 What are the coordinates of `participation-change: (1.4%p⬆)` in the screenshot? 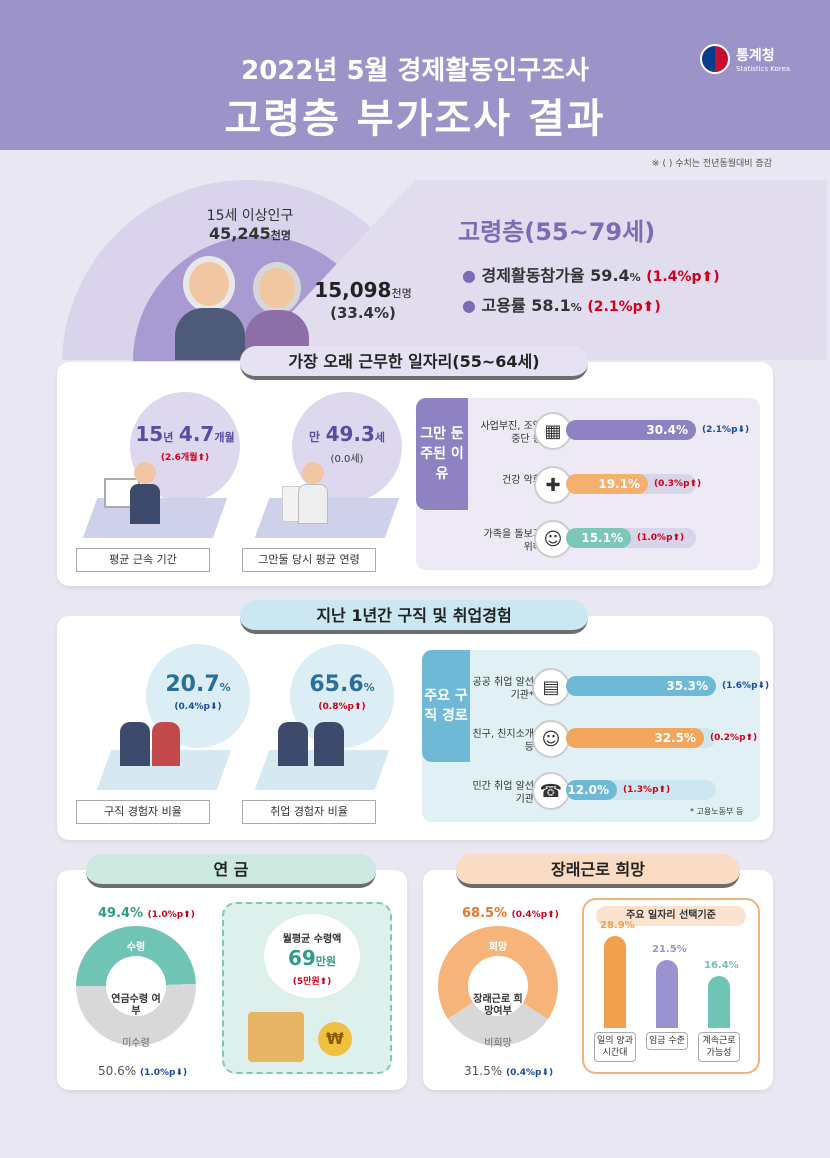 It's located at (683, 277).